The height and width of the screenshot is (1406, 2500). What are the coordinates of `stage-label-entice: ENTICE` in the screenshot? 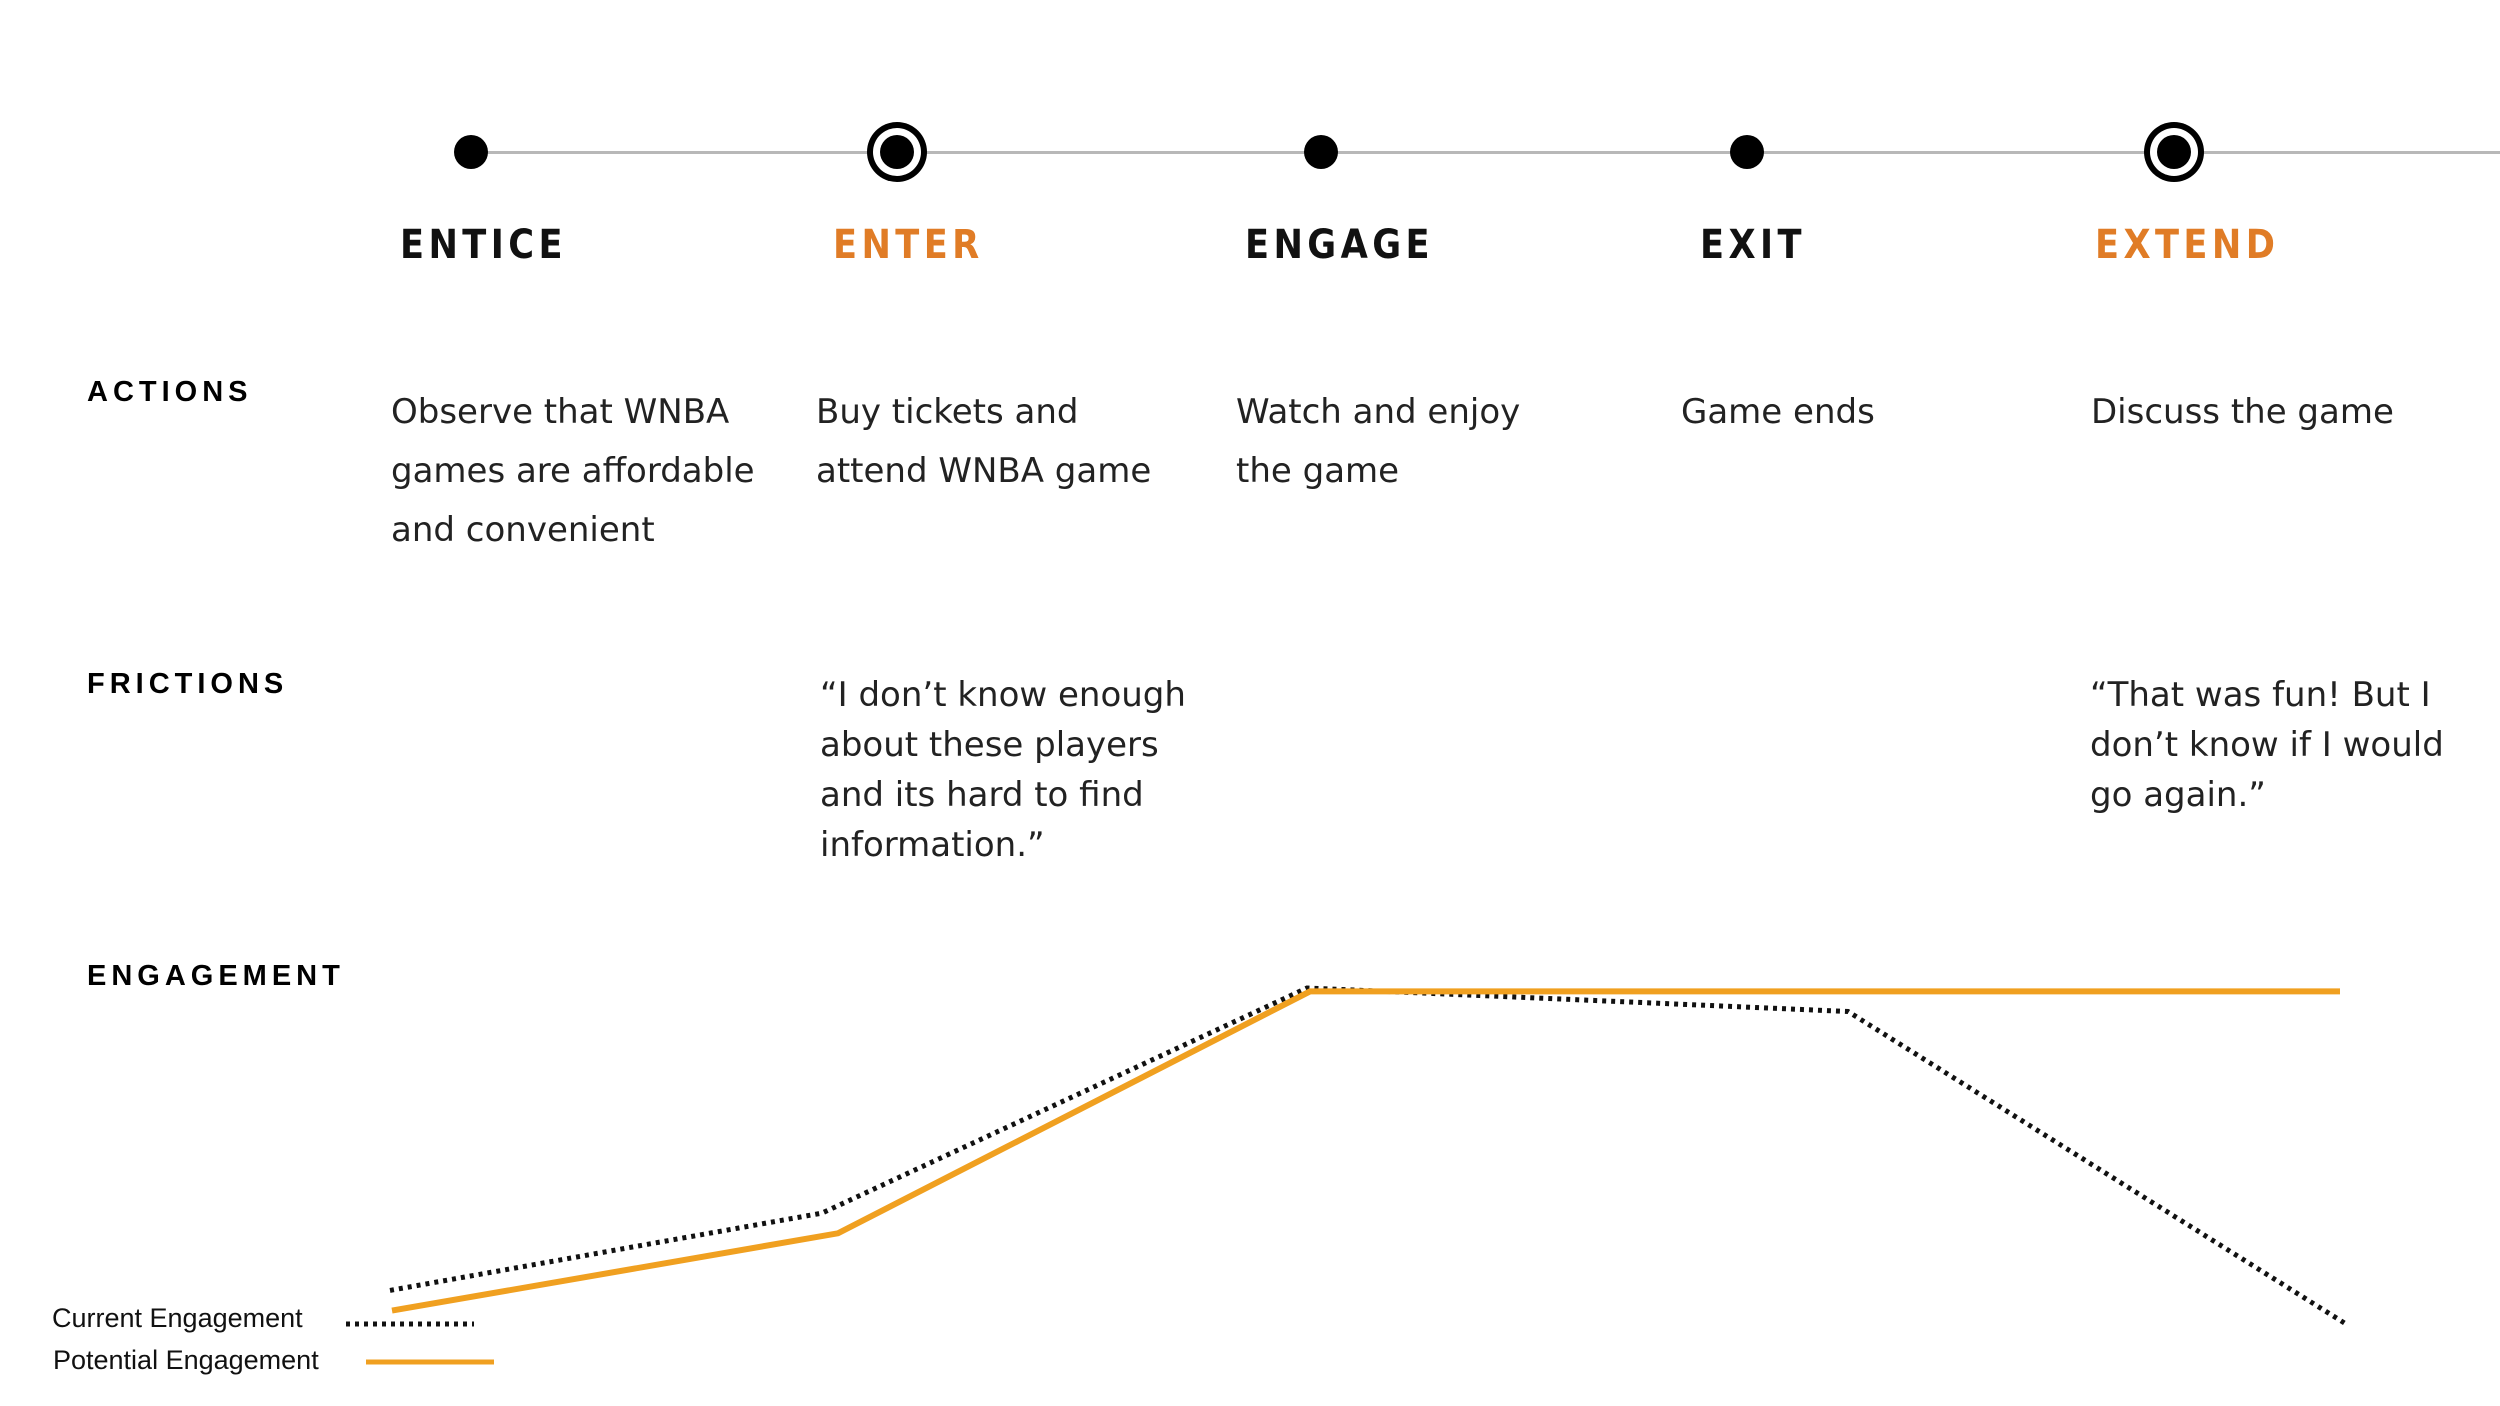 It's located at (483, 245).